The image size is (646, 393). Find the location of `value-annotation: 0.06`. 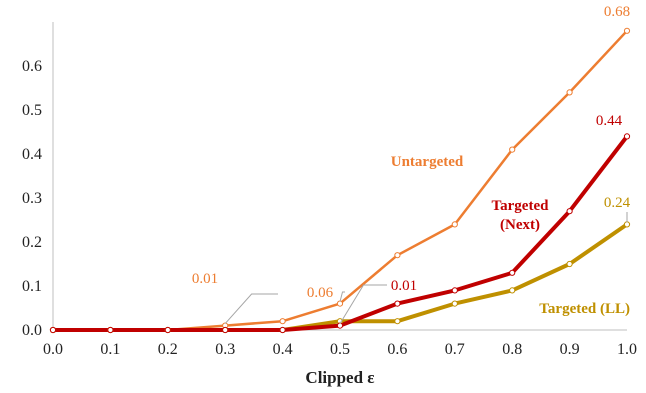

value-annotation: 0.06 is located at coordinates (320, 293).